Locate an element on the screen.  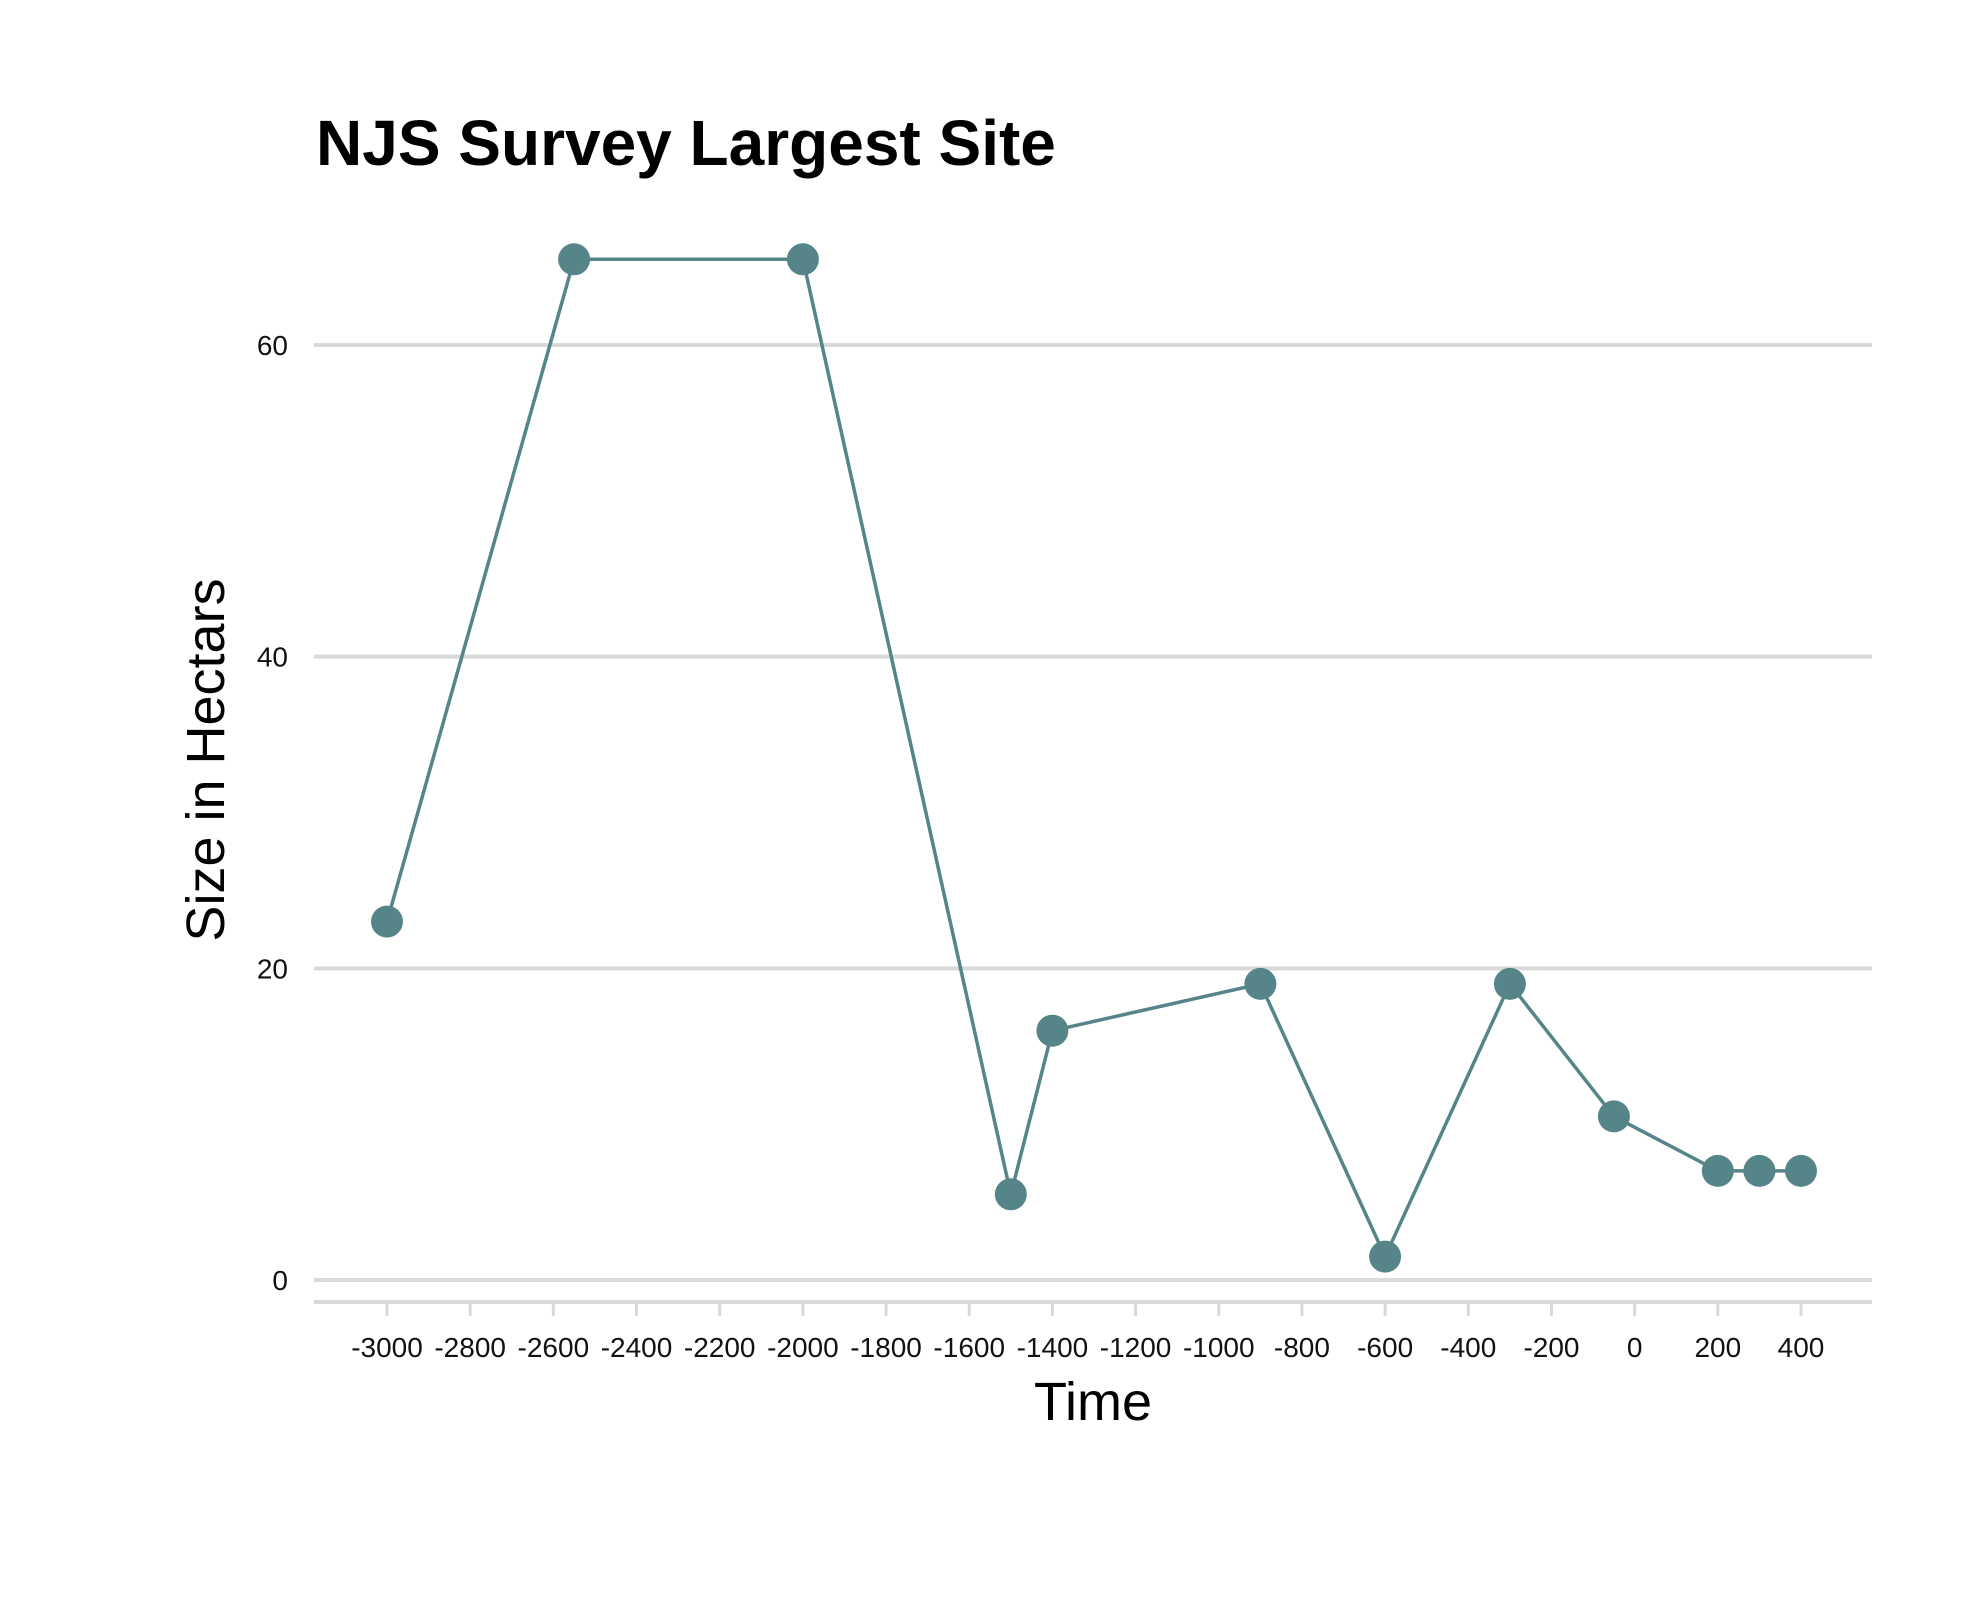
x-tick-label: 0 is located at coordinates (1635, 1347).